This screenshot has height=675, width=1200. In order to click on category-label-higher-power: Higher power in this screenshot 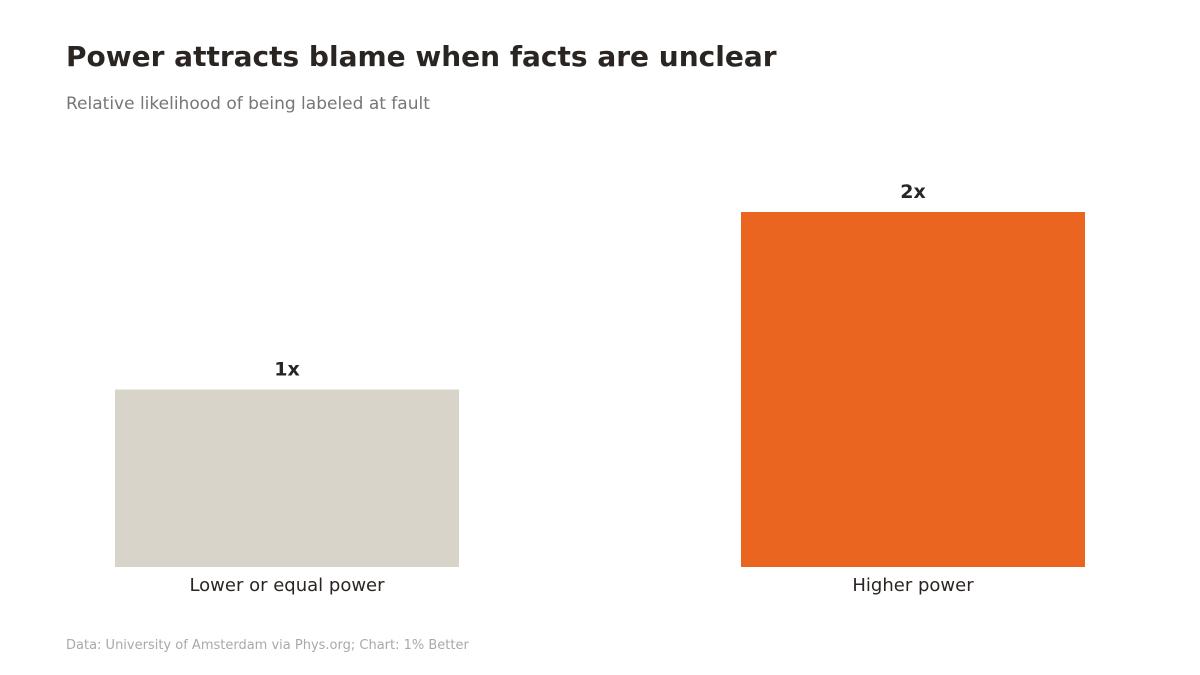, I will do `click(913, 585)`.